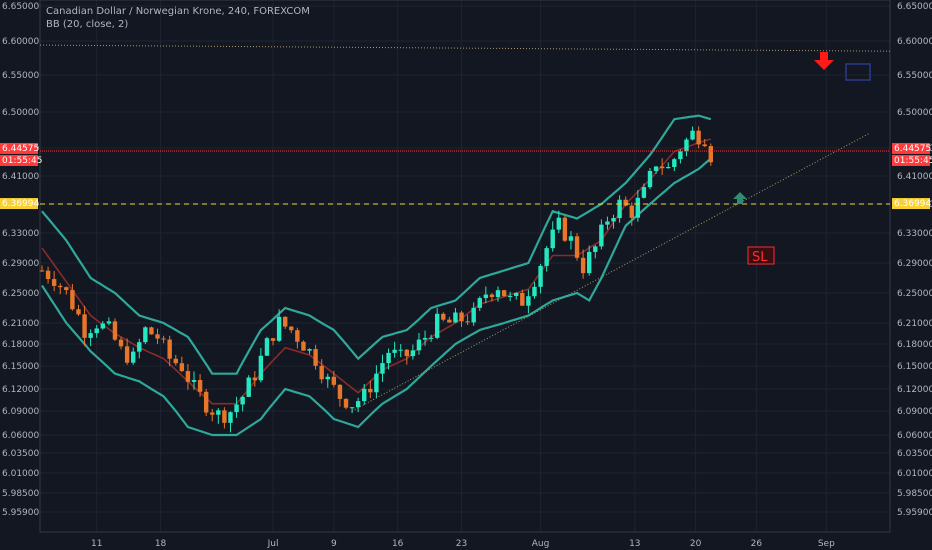 This screenshot has width=932, height=550. Describe the element at coordinates (914, 454) in the screenshot. I see `y-tick-label-right: 6.03500` at that location.